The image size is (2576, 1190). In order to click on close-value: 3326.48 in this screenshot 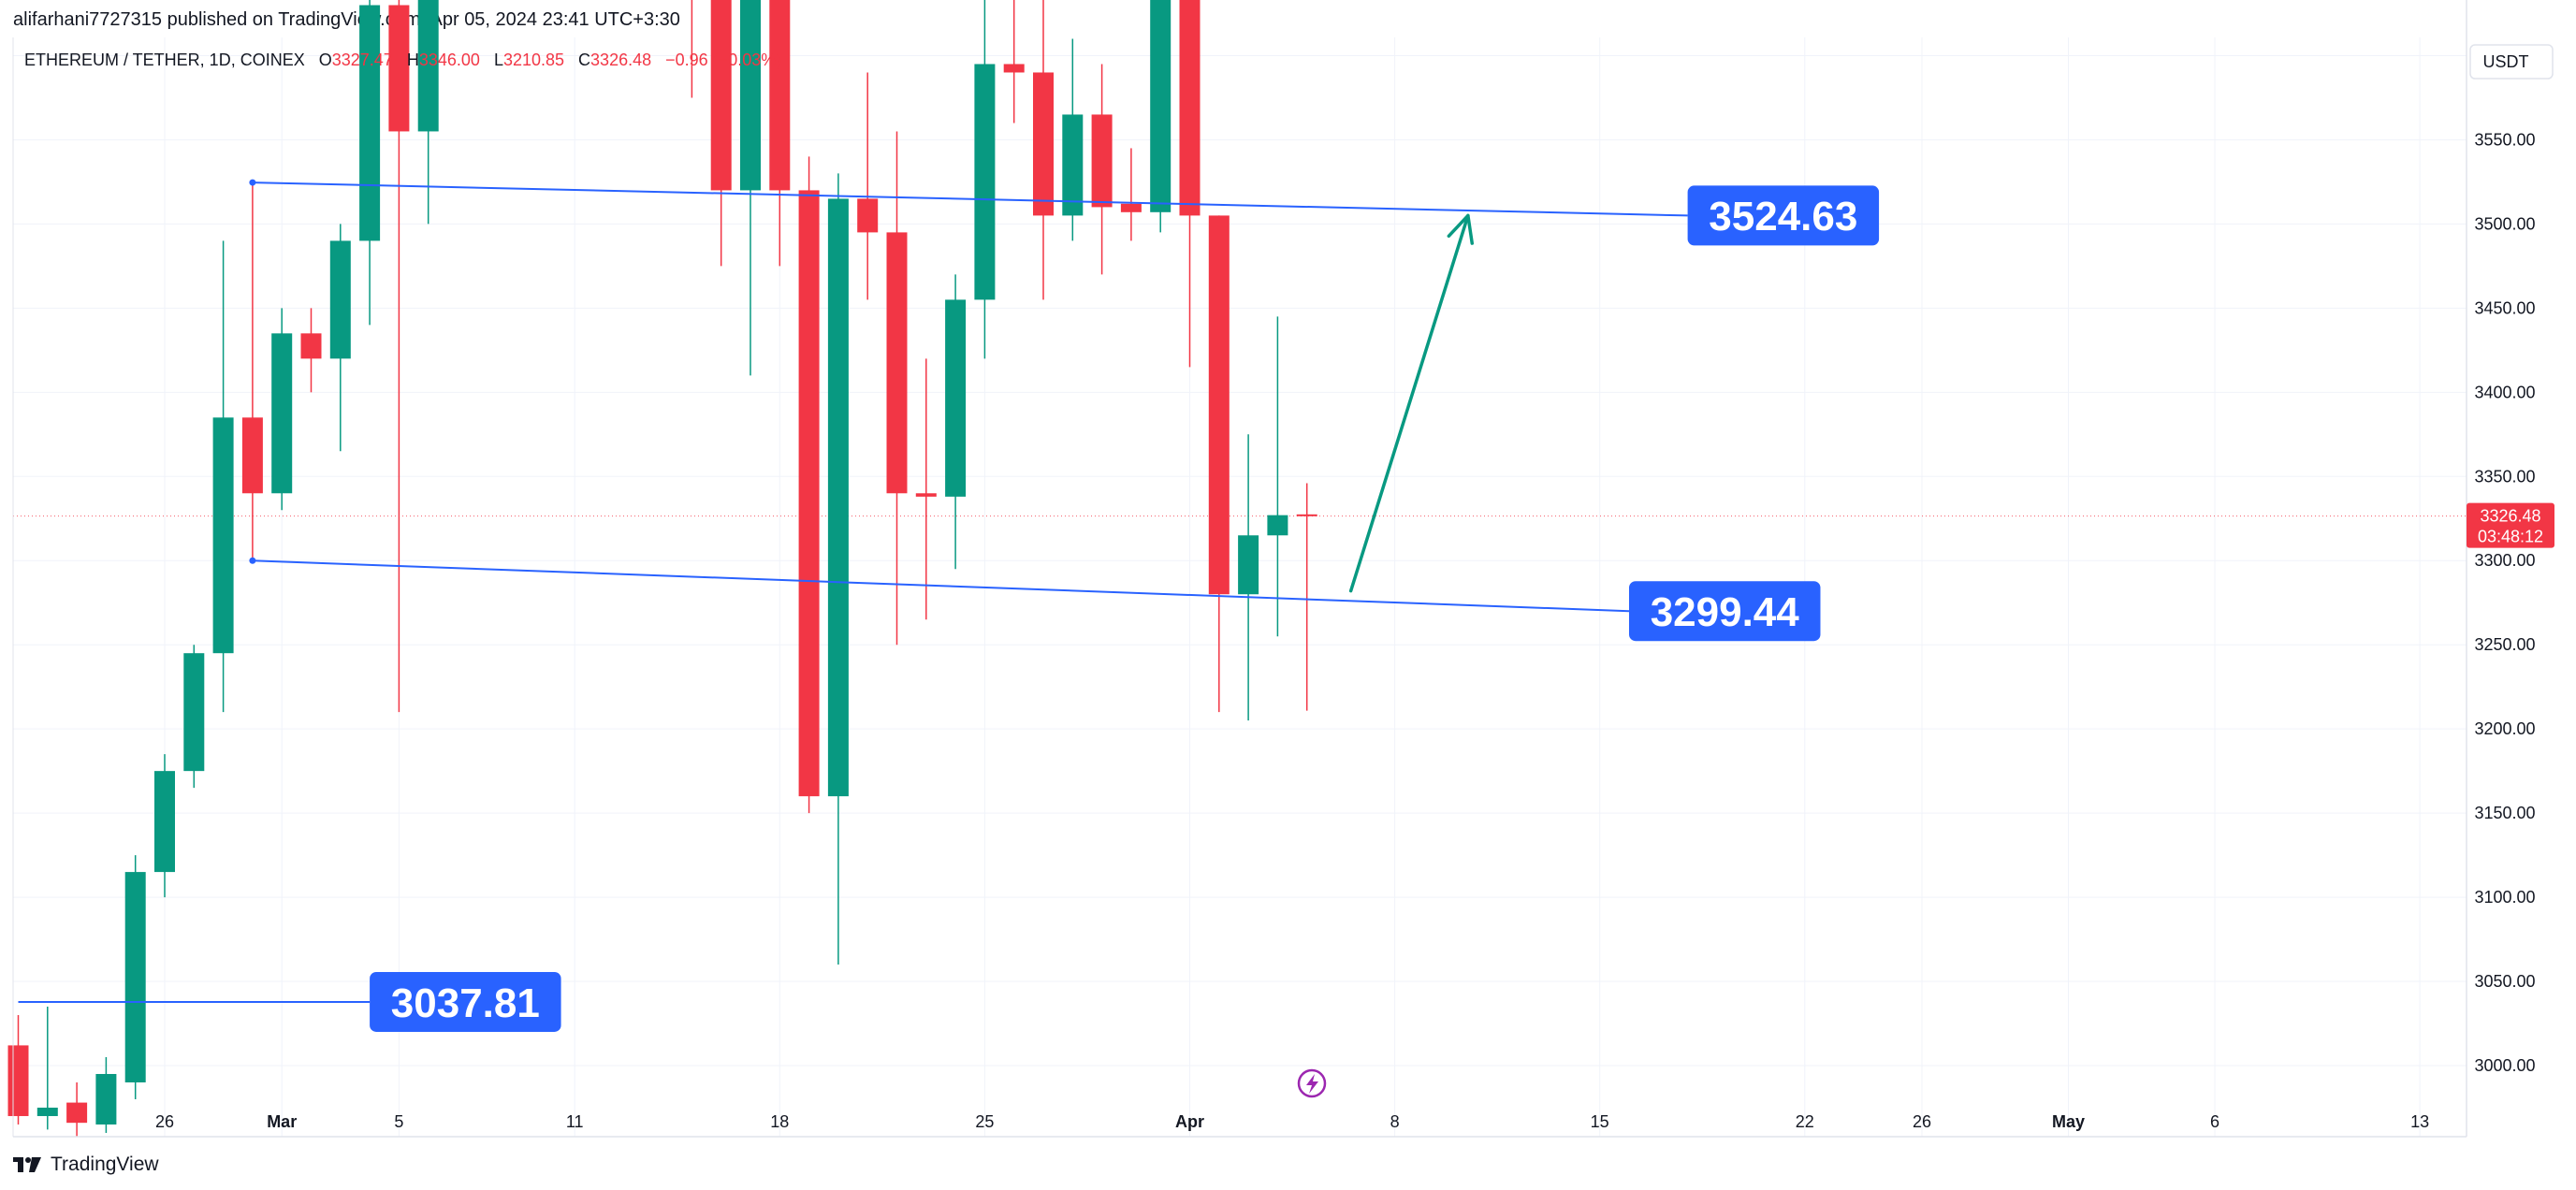, I will do `click(620, 60)`.